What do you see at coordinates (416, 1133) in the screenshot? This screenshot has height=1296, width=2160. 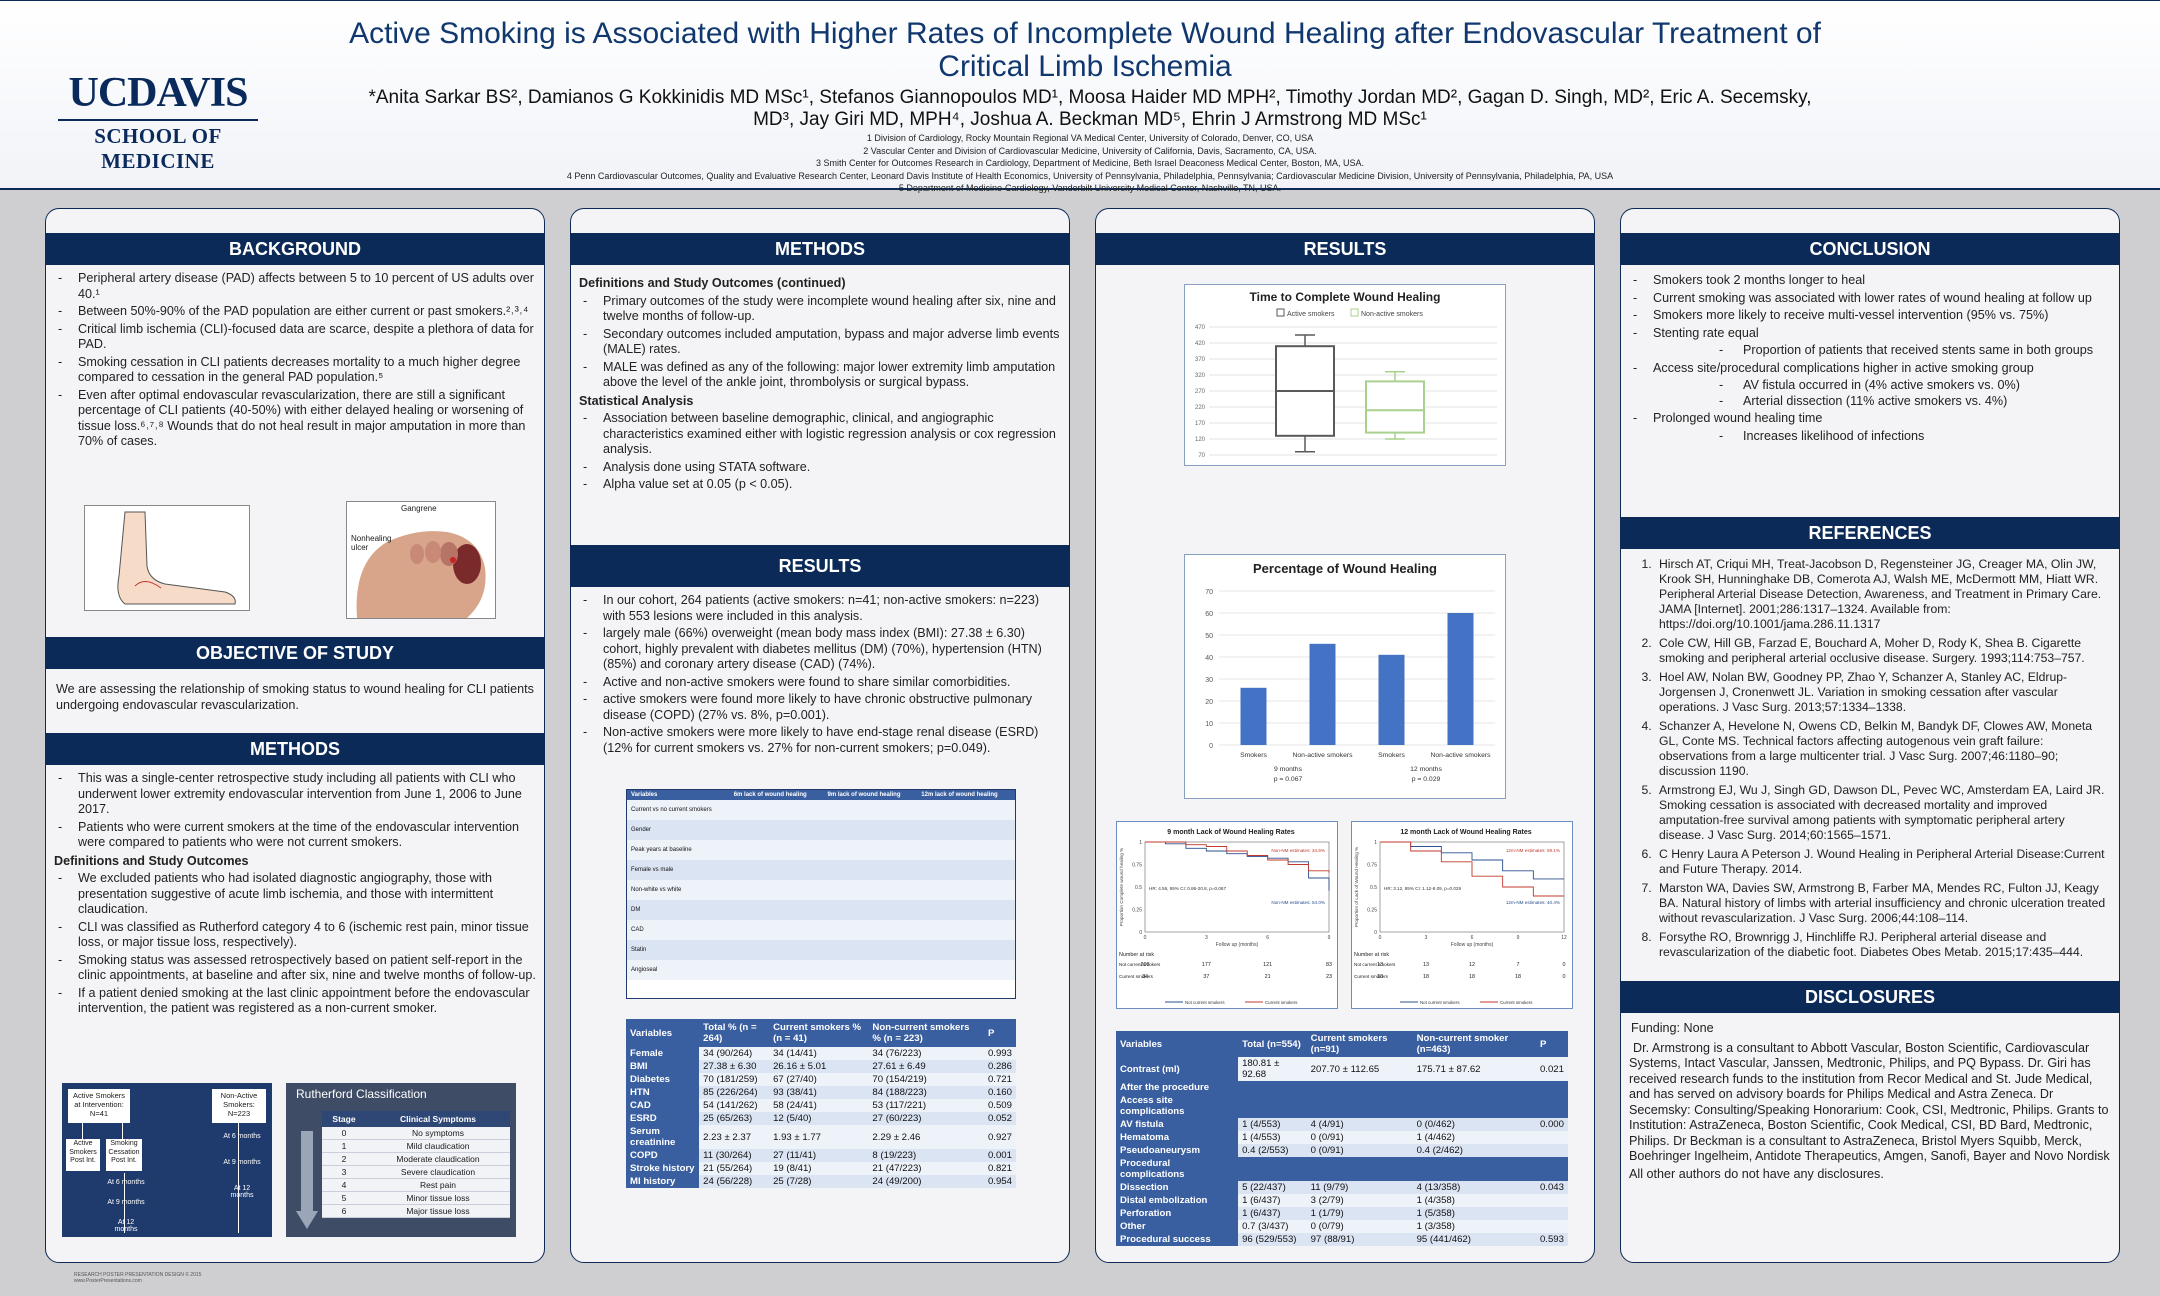 I see `rutherford-row: 0 No symptoms` at bounding box center [416, 1133].